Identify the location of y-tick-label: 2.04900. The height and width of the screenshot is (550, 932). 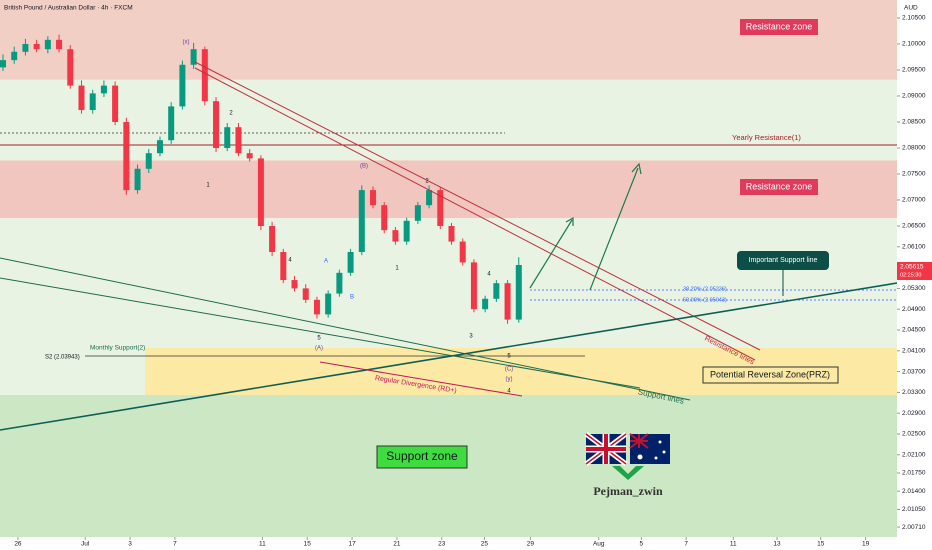
(914, 309).